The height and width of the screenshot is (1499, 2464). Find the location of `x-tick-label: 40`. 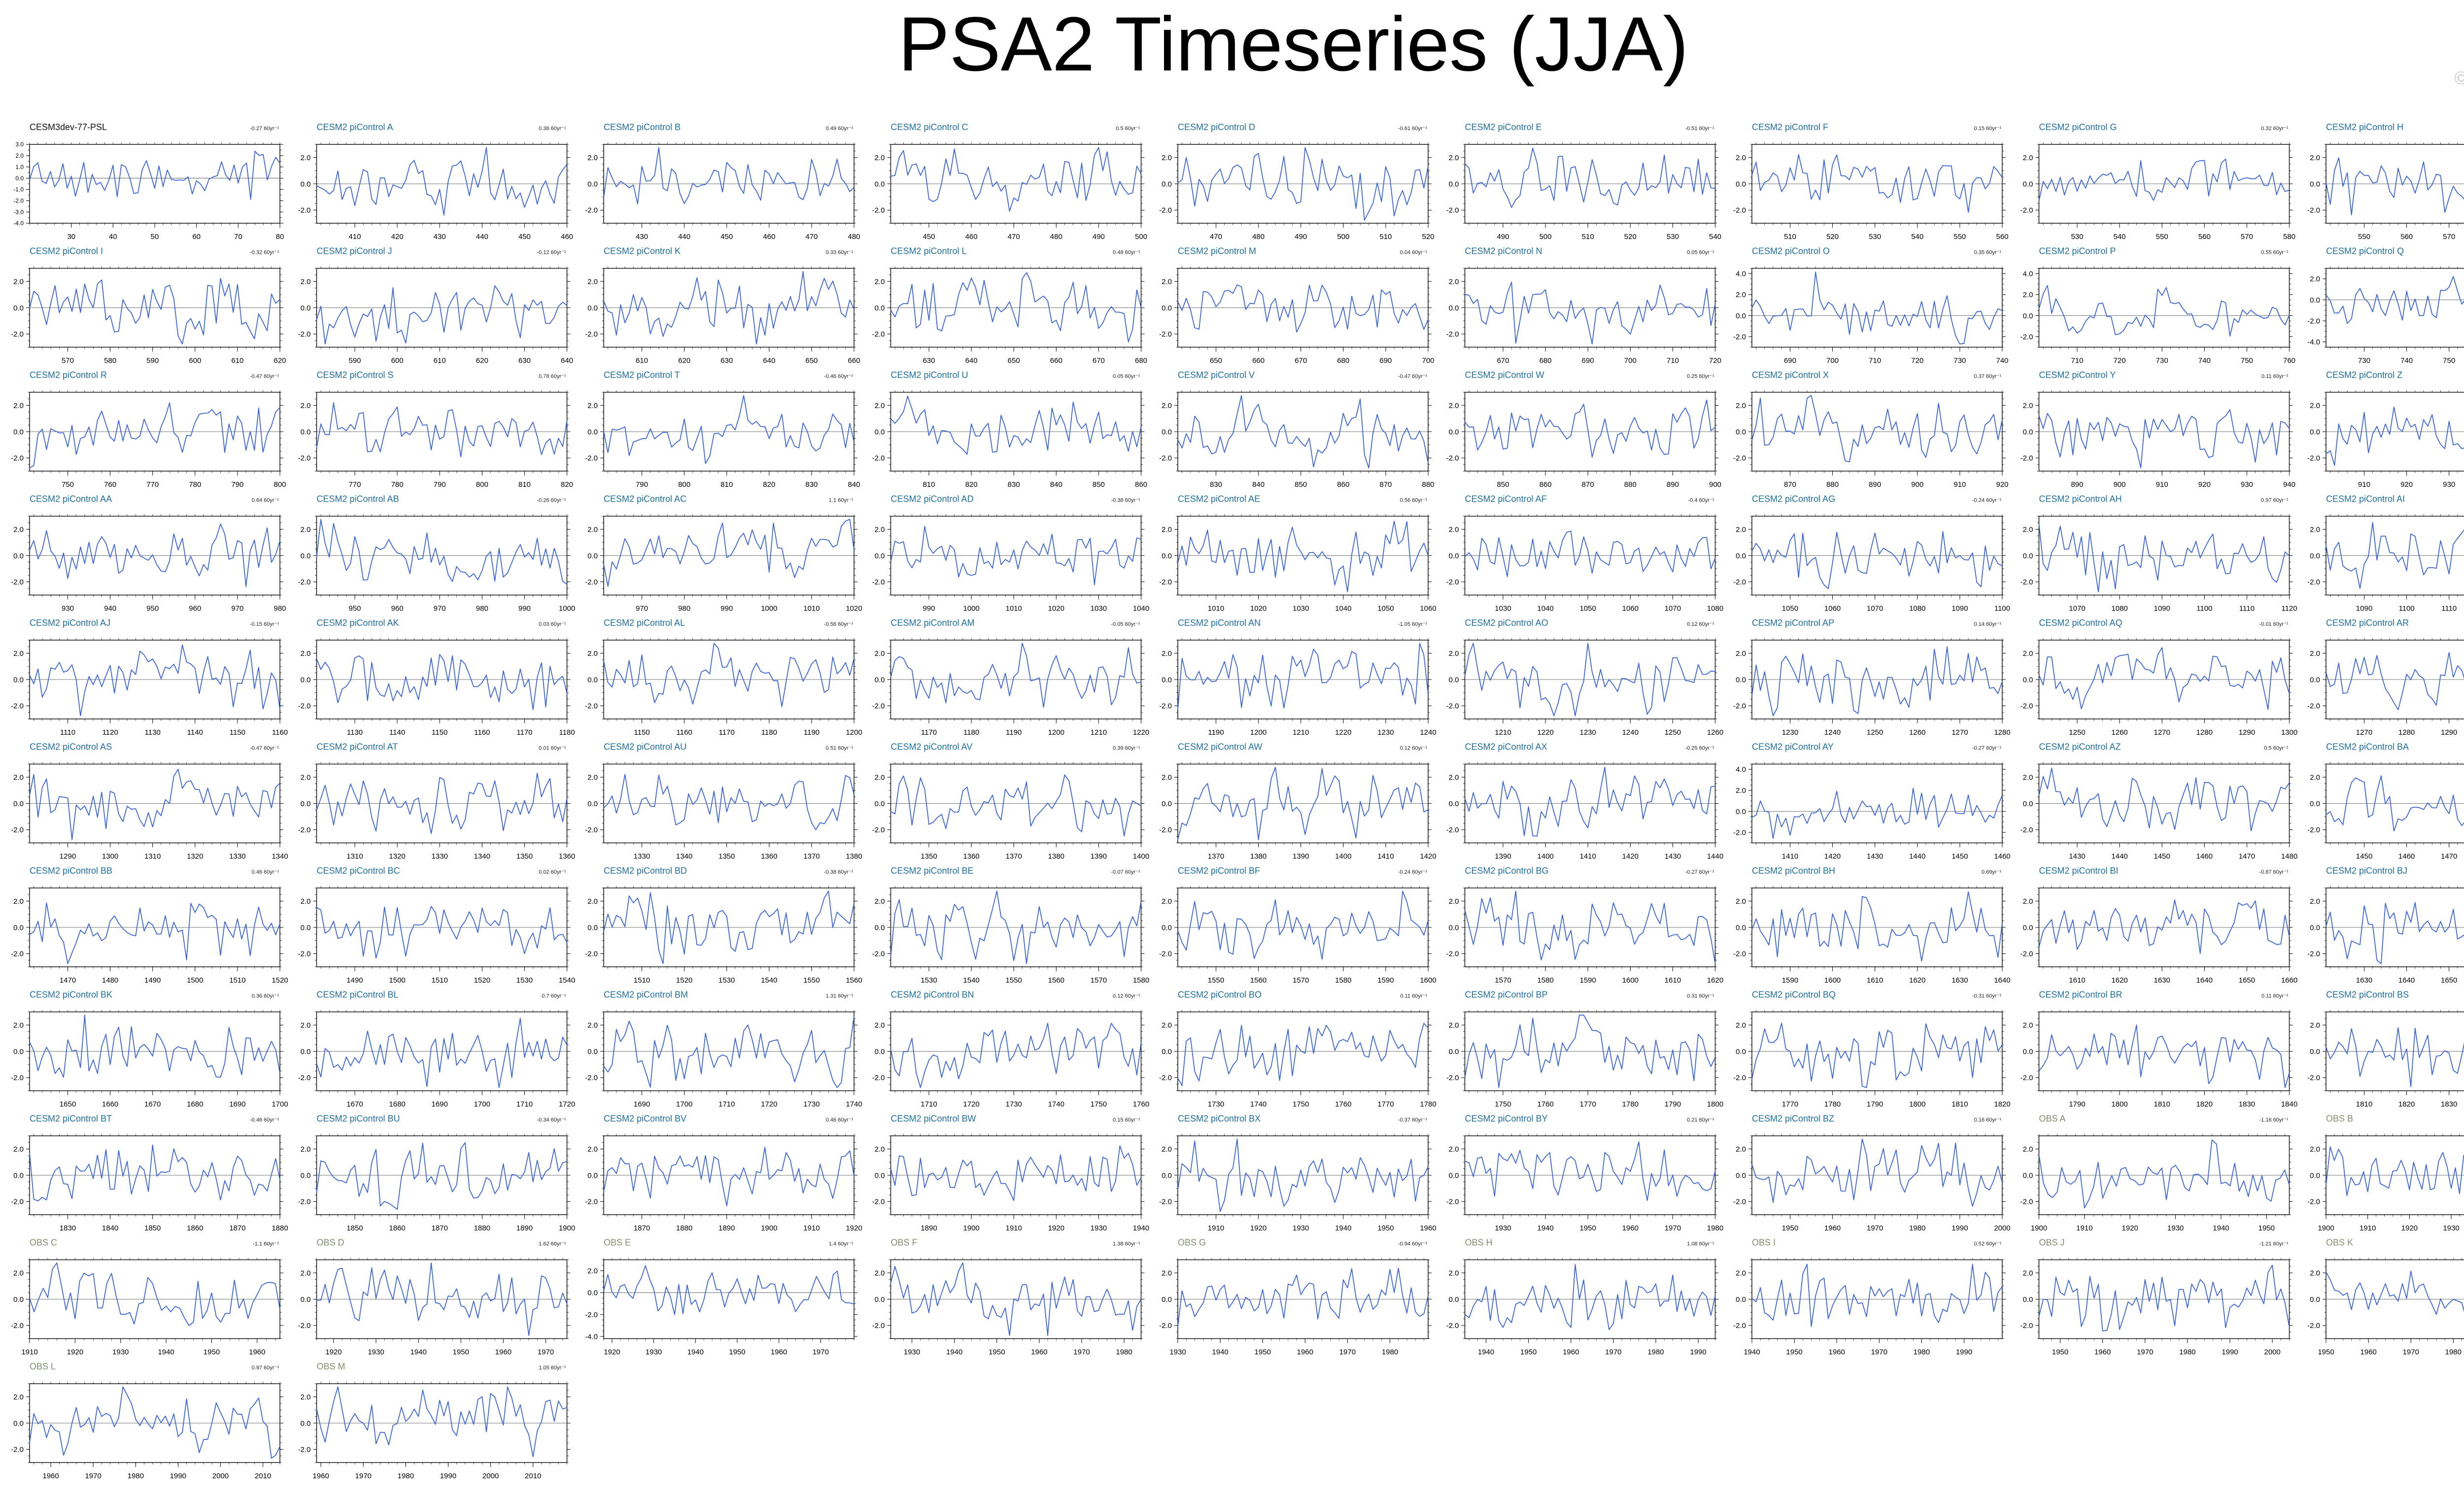

x-tick-label: 40 is located at coordinates (113, 237).